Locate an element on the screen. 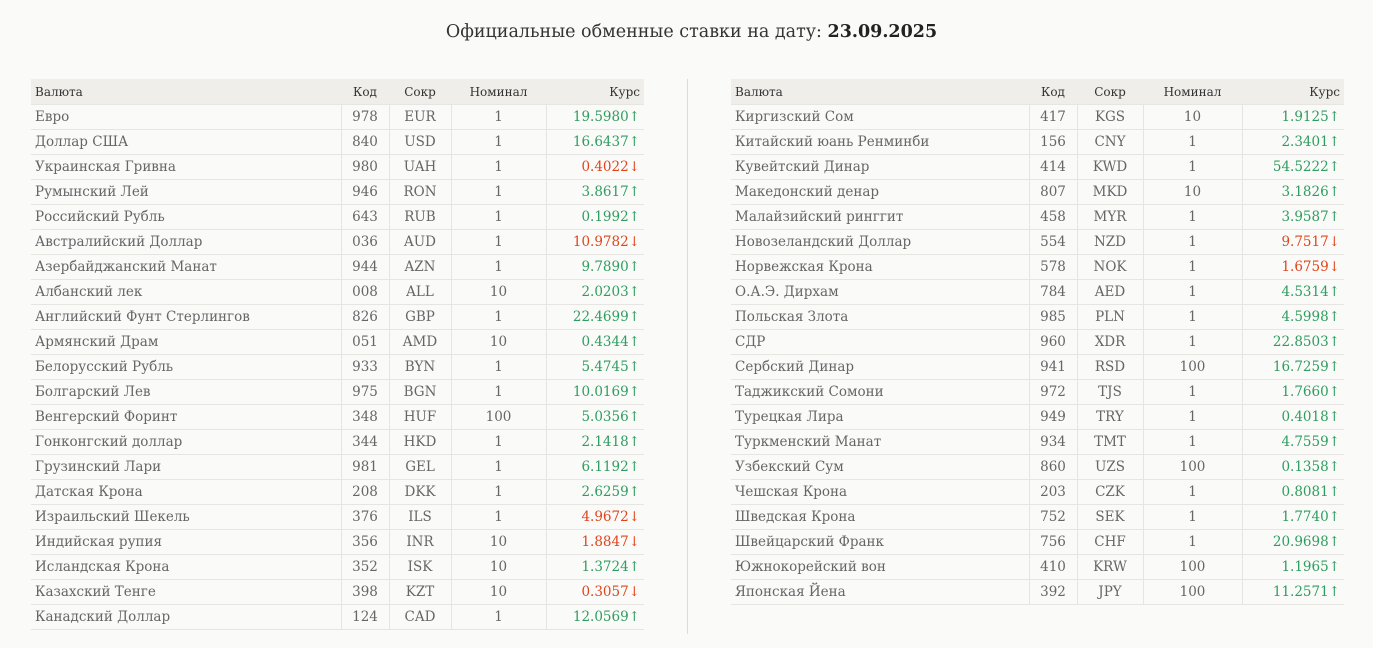  table-row: Норвежская Крона 578 NOK 1 1.6759↓ is located at coordinates (1037, 267).